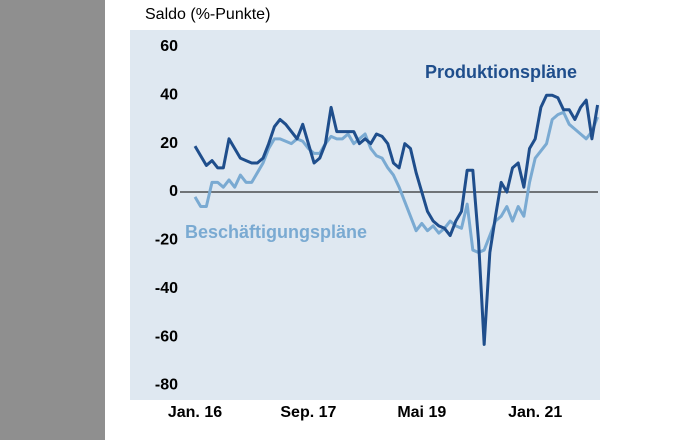 The image size is (675, 445). I want to click on y-tick-label: 20, so click(169, 143).